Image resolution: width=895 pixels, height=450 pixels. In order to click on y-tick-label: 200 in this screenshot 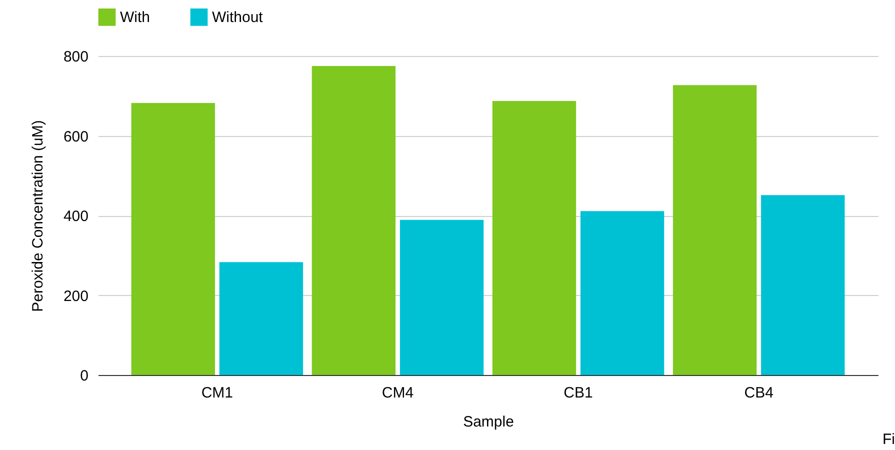, I will do `click(75, 296)`.